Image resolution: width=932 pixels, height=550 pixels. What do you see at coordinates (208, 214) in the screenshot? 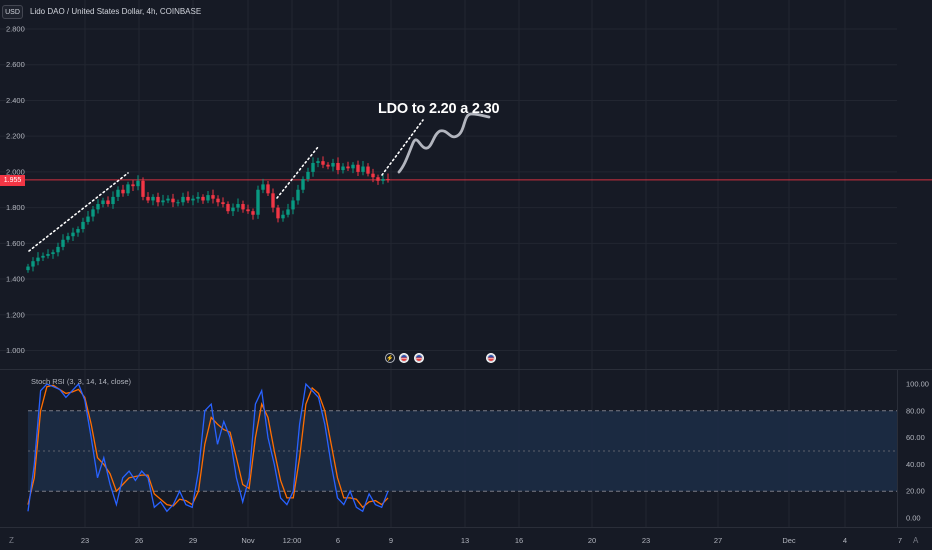
I see `candlestick-series` at bounding box center [208, 214].